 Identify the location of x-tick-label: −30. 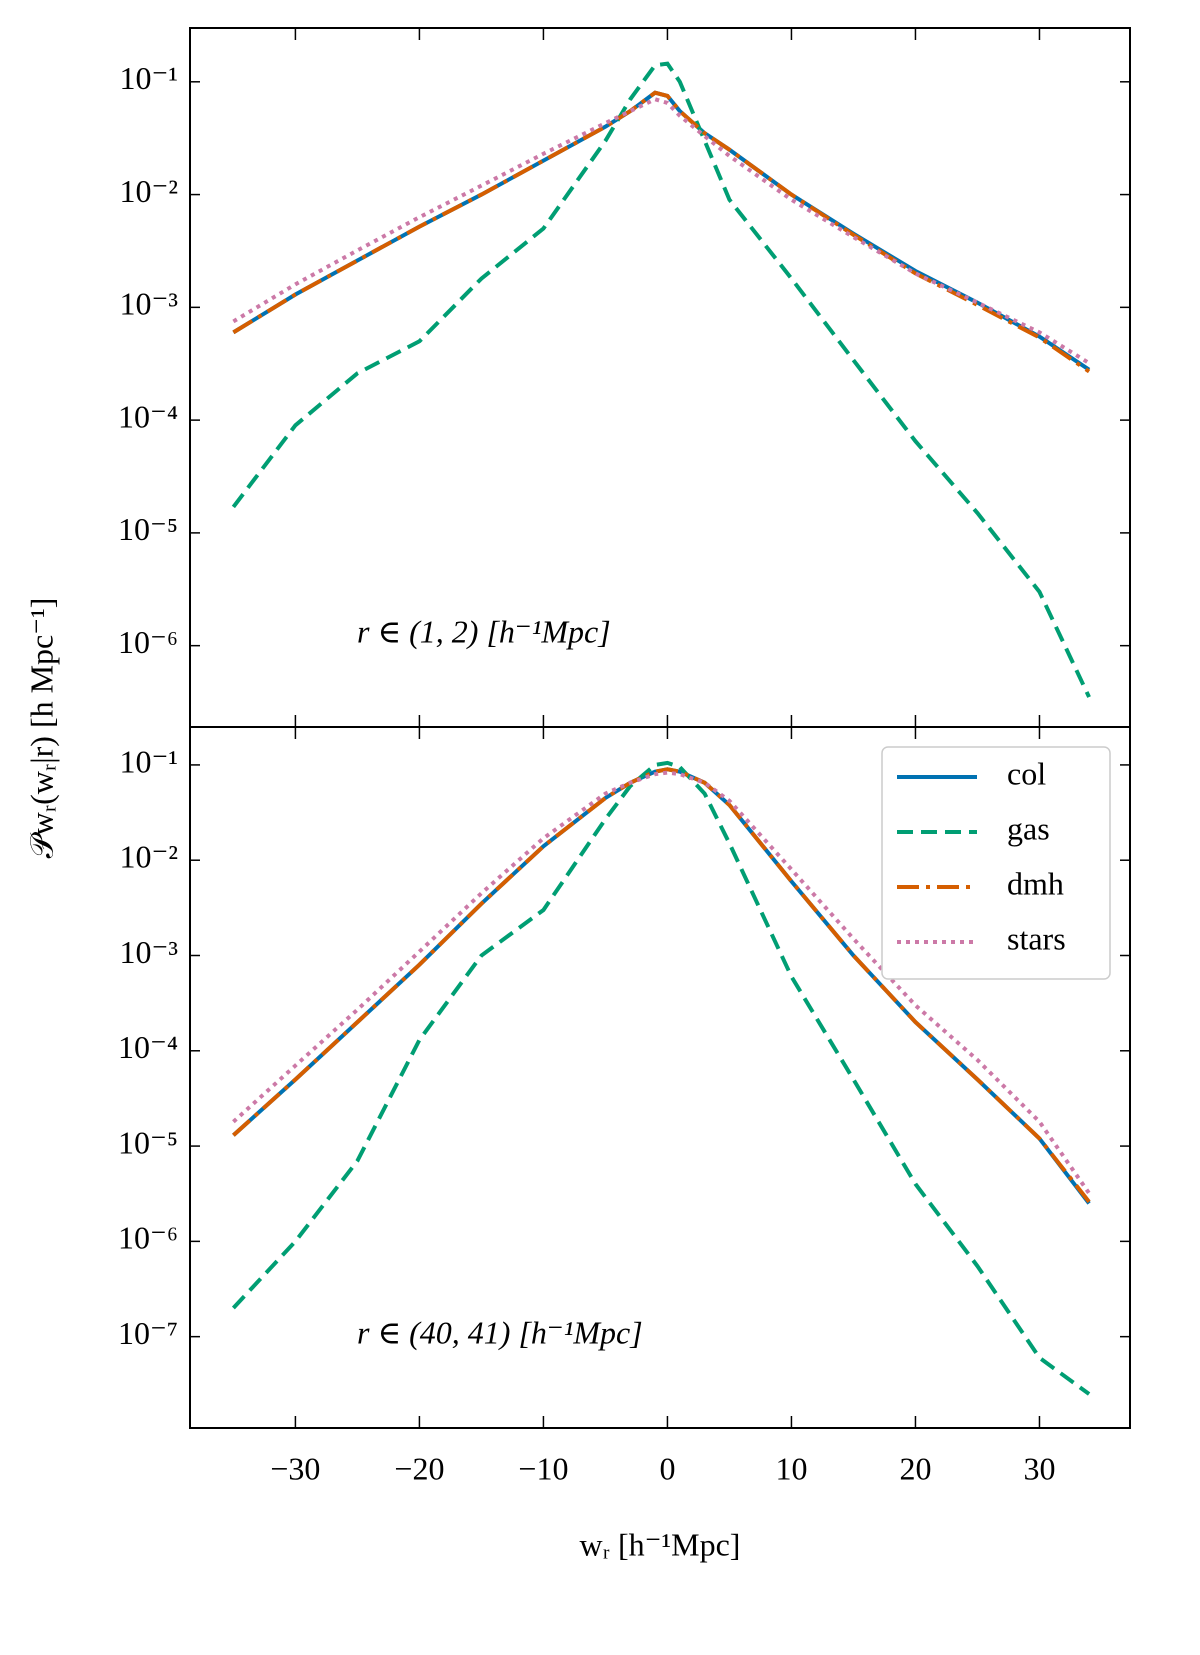
(295, 1468).